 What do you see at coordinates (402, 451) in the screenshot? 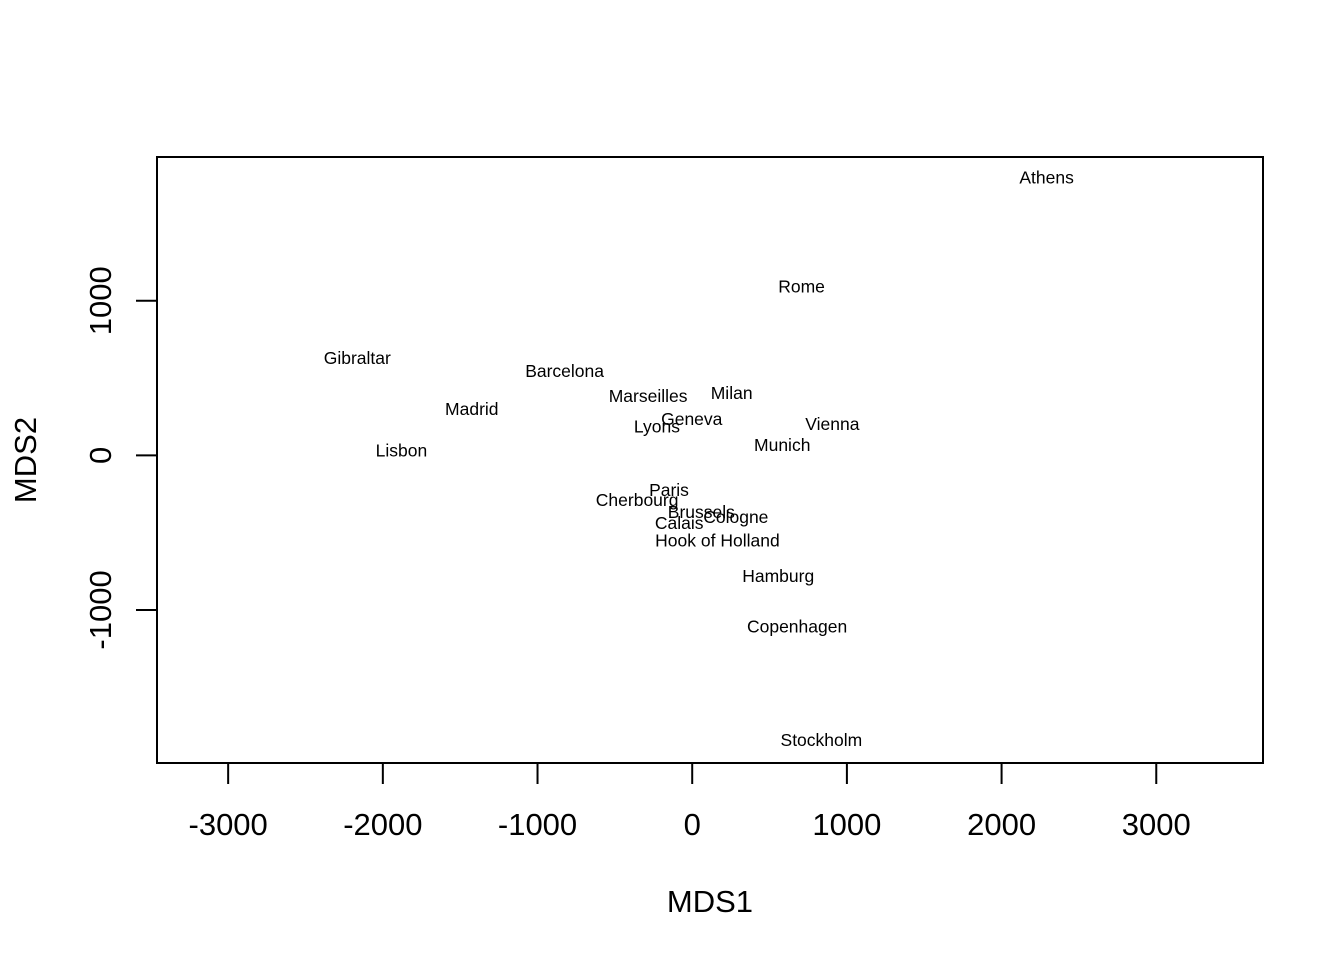
I see `point-label: Lisbon` at bounding box center [402, 451].